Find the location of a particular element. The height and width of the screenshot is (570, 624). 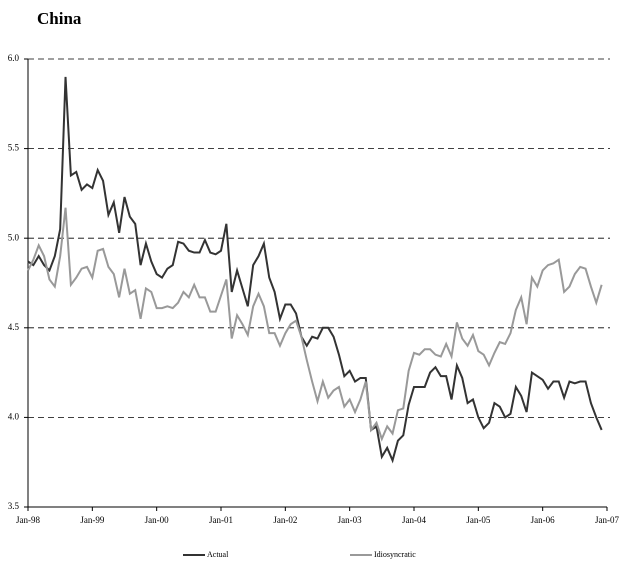

x-tick-label: Jan-06 is located at coordinates (543, 520).